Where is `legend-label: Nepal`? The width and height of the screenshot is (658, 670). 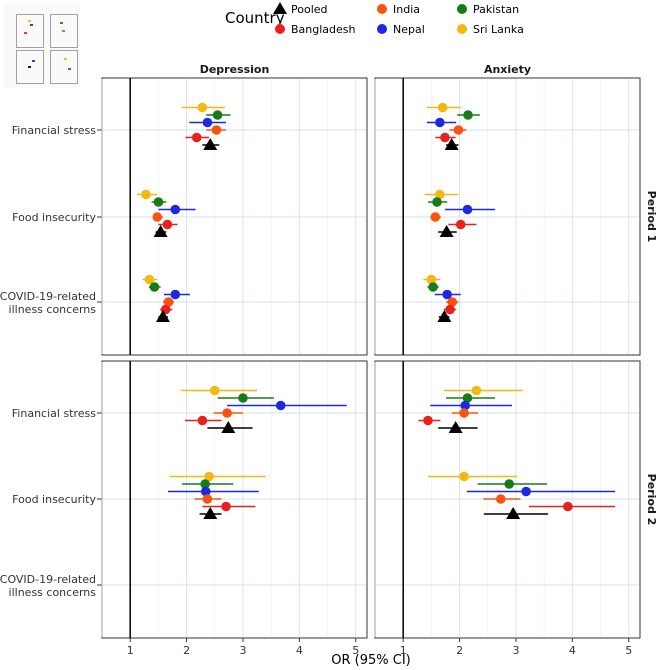
legend-label: Nepal is located at coordinates (409, 29).